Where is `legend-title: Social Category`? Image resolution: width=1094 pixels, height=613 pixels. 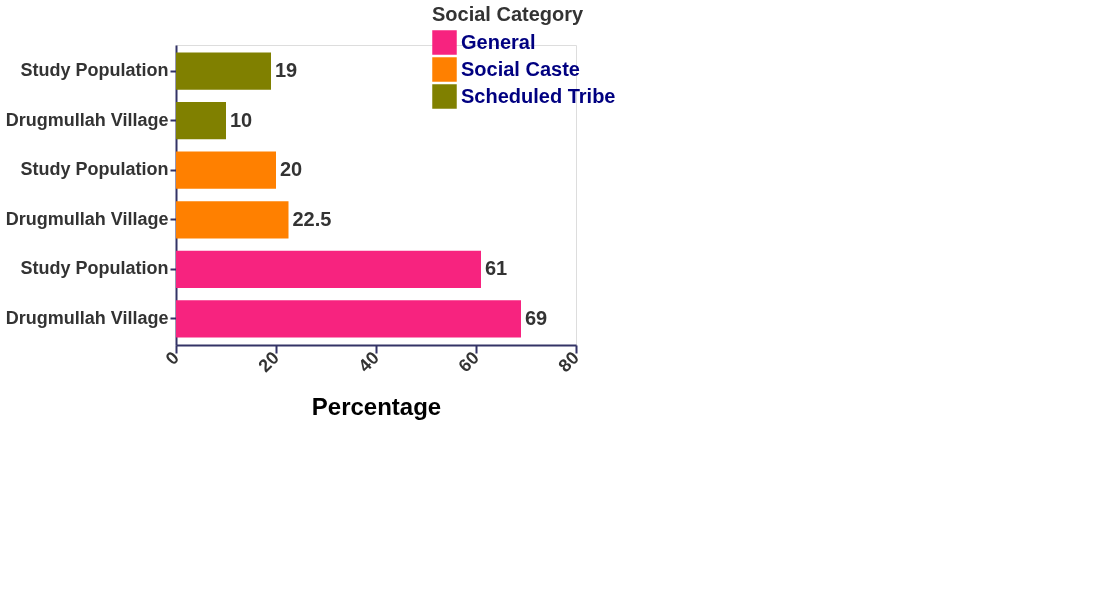 legend-title: Social Category is located at coordinates (508, 14).